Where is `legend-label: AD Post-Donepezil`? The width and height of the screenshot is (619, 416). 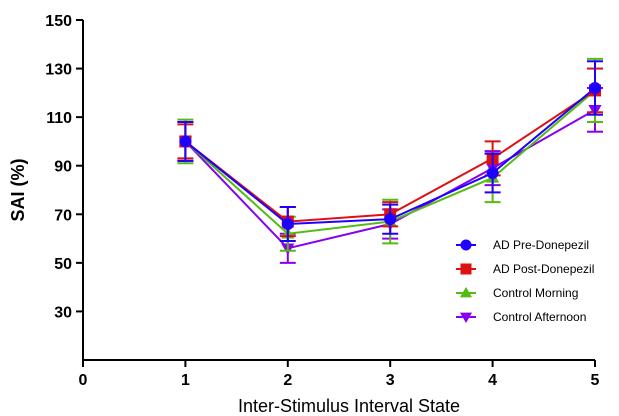
legend-label: AD Post-Donepezil is located at coordinates (543, 269).